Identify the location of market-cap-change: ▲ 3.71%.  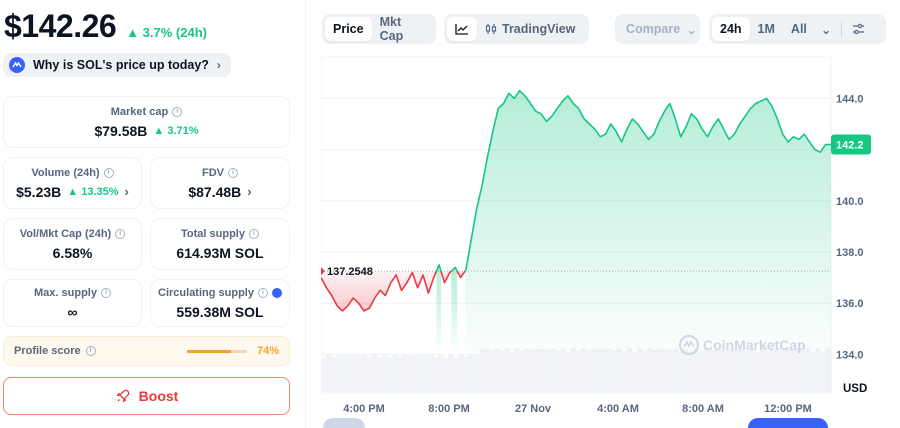
(176, 130).